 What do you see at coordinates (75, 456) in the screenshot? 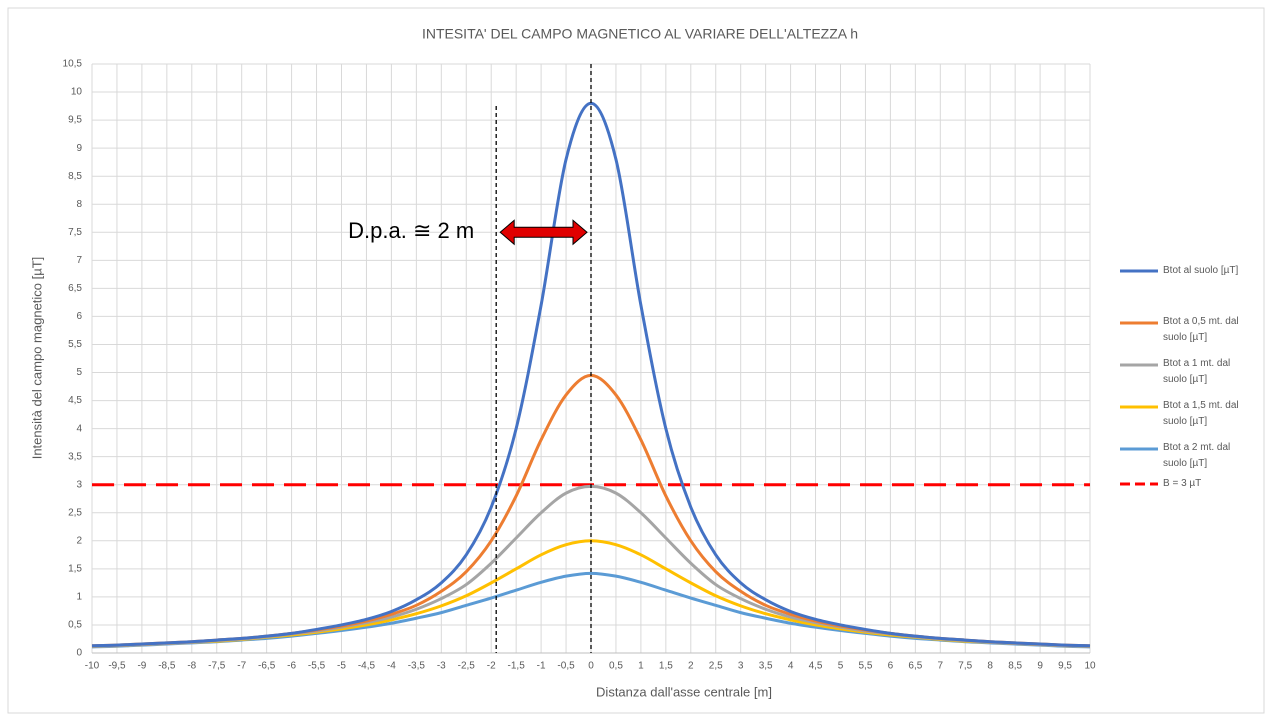
I see `y-tick-label: 3,5` at bounding box center [75, 456].